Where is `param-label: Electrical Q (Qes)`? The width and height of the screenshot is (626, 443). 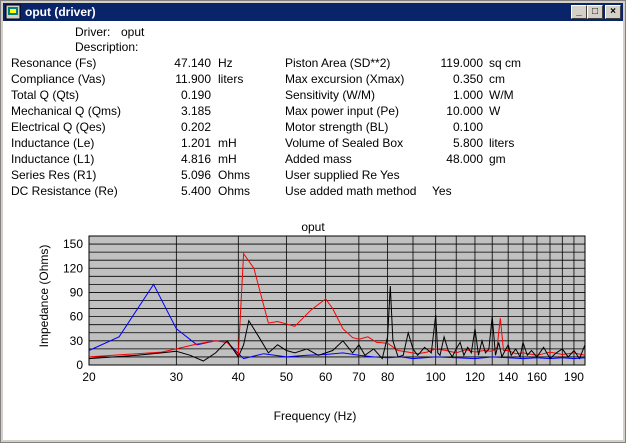 param-label: Electrical Q (Qes) is located at coordinates (58, 127).